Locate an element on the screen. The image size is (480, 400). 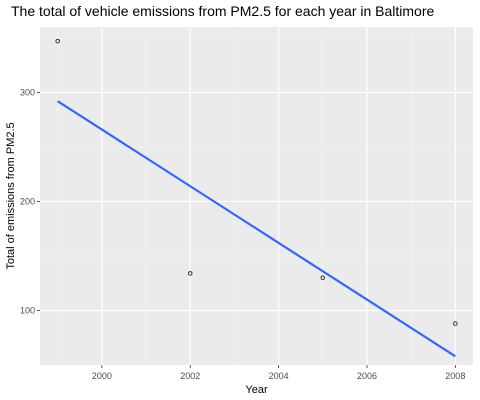
y-tick-label: 100 is located at coordinates (27, 310).